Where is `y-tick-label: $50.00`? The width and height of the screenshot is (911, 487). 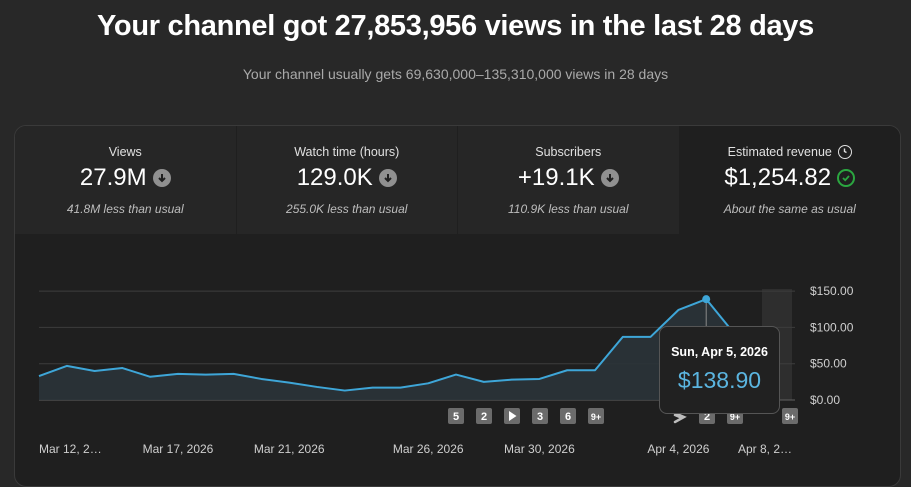
y-tick-label: $50.00 is located at coordinates (828, 364).